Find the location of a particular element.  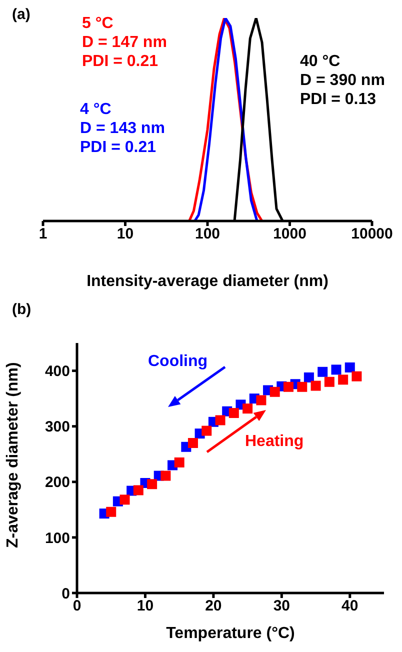

y-tick-label: 200 is located at coordinates (57, 483).